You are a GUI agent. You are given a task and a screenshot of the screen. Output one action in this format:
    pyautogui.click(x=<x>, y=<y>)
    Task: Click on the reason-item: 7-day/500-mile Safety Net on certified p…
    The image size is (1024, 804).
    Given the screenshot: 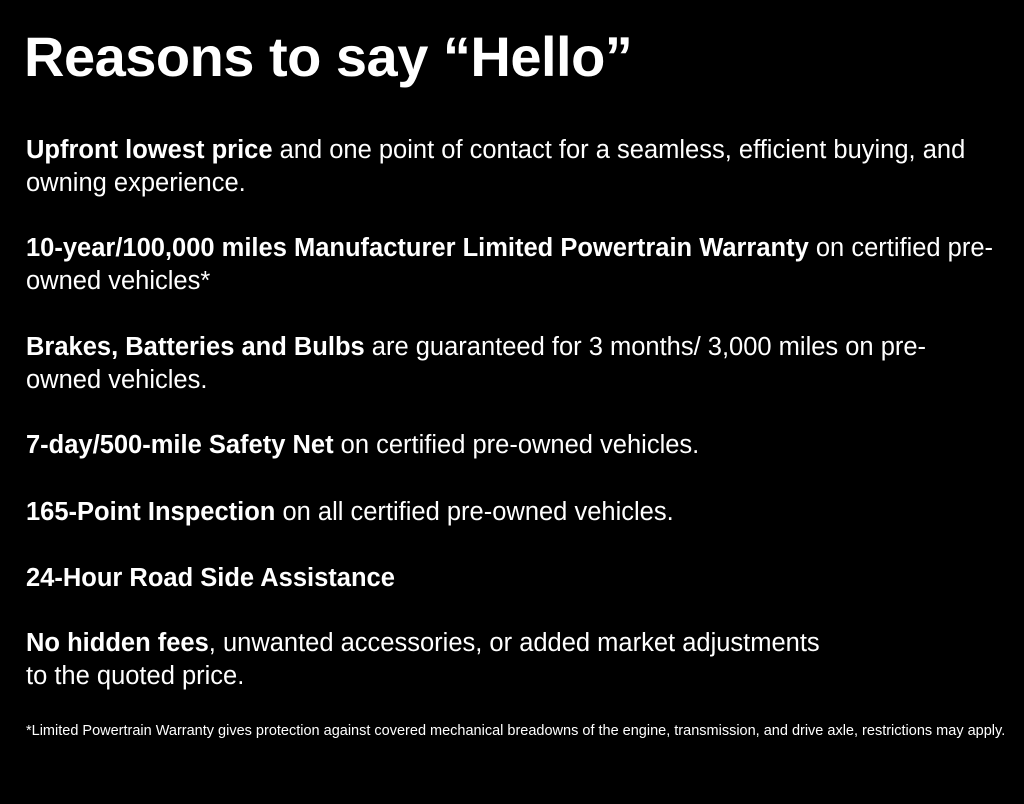 What is the action you would take?
    pyautogui.click(x=513, y=445)
    